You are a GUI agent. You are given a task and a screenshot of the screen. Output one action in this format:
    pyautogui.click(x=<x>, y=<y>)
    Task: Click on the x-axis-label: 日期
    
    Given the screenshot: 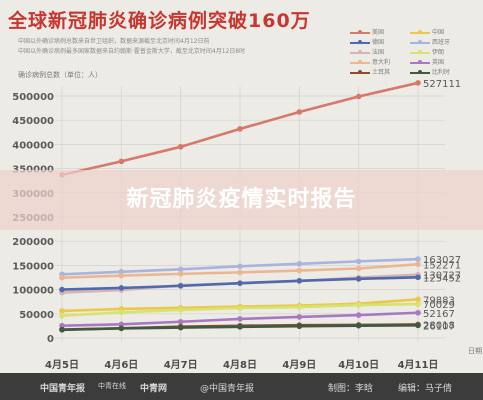 What is the action you would take?
    pyautogui.click(x=475, y=351)
    